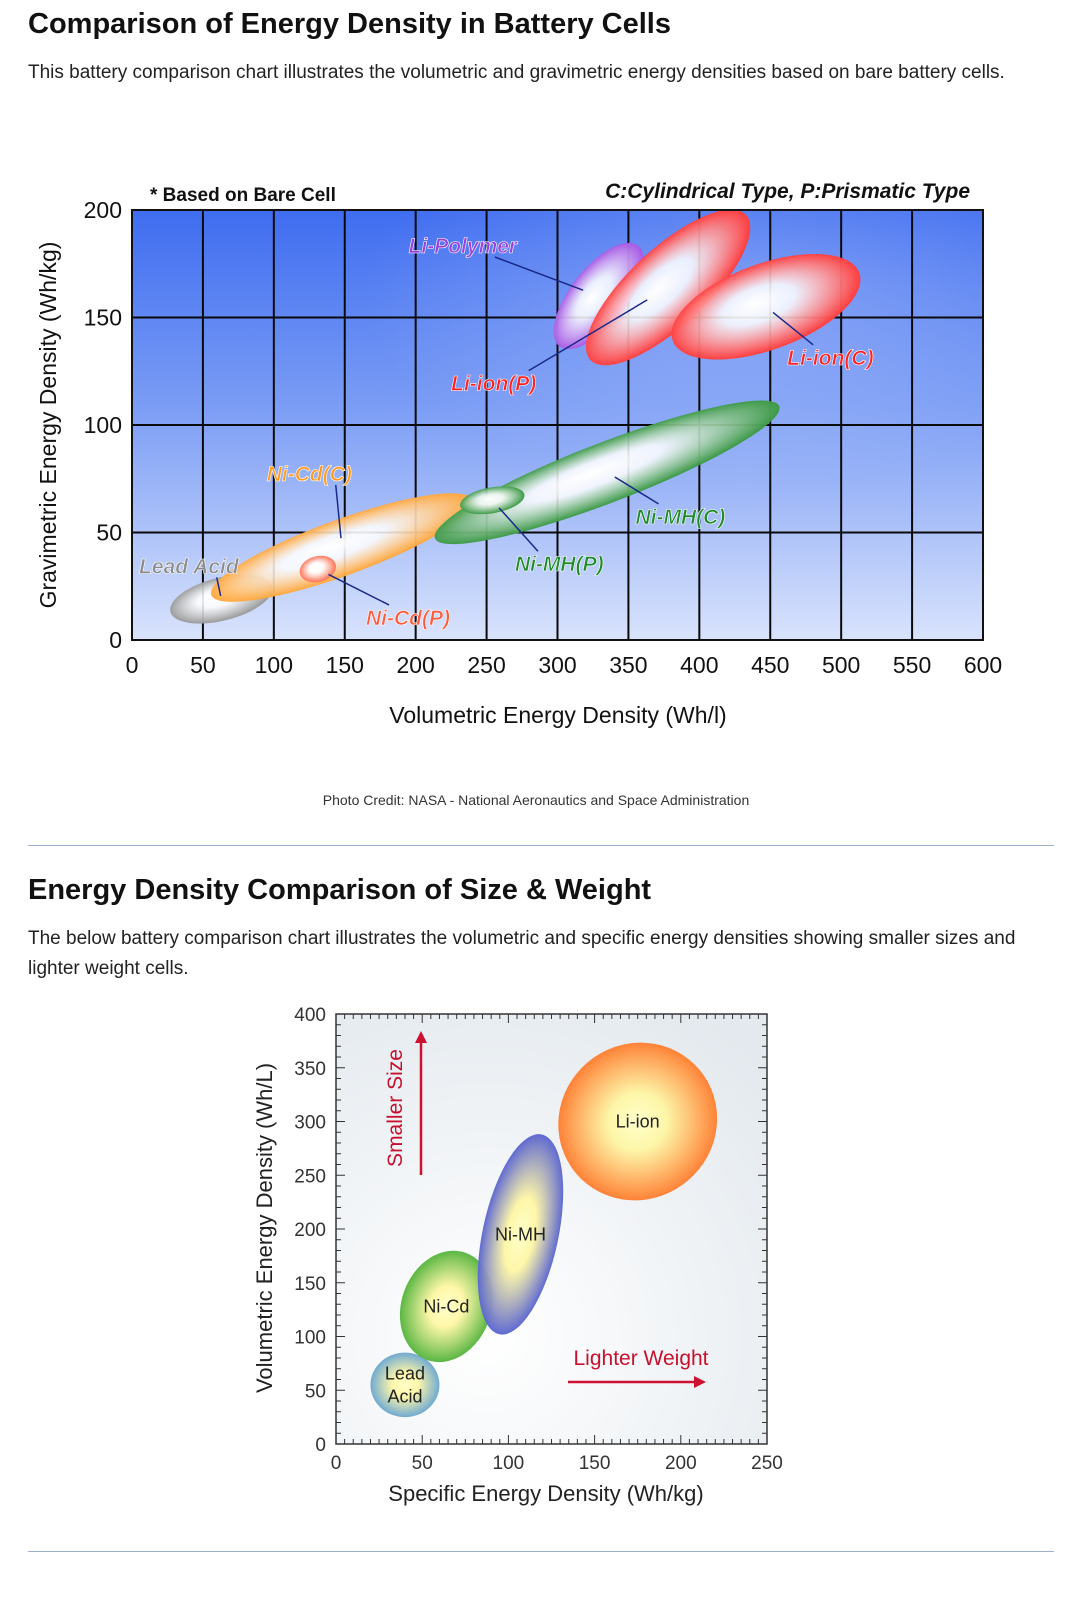 The height and width of the screenshot is (1600, 1072). Describe the element at coordinates (539, 273) in the screenshot. I see `leader-line-li-polymer` at that location.